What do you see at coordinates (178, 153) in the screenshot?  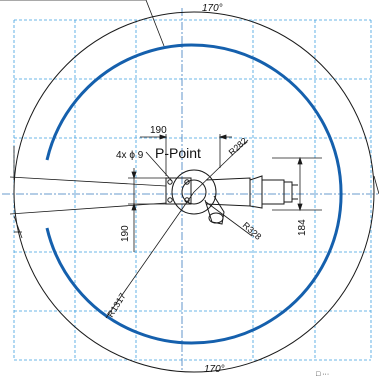 I see `p-point-label: P-Point` at bounding box center [178, 153].